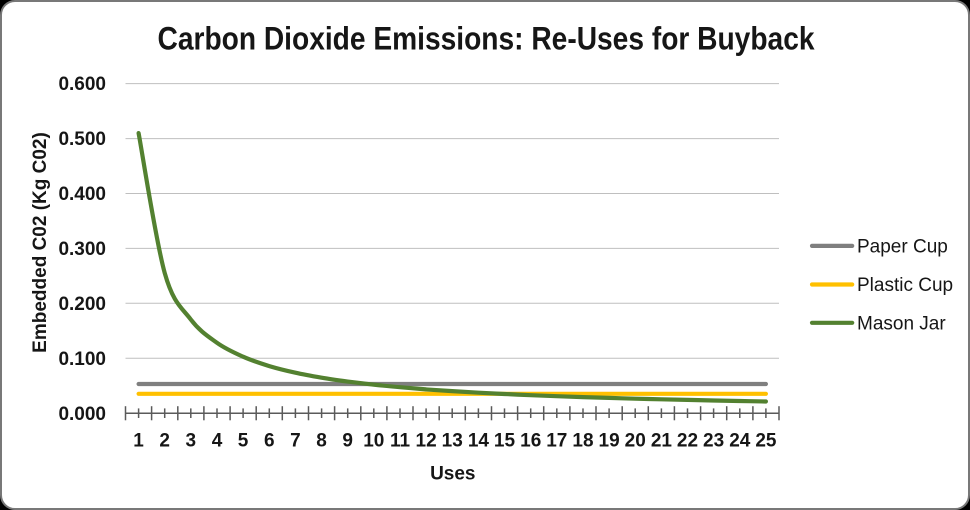  What do you see at coordinates (505, 441) in the screenshot?
I see `svg-text: 15` at bounding box center [505, 441].